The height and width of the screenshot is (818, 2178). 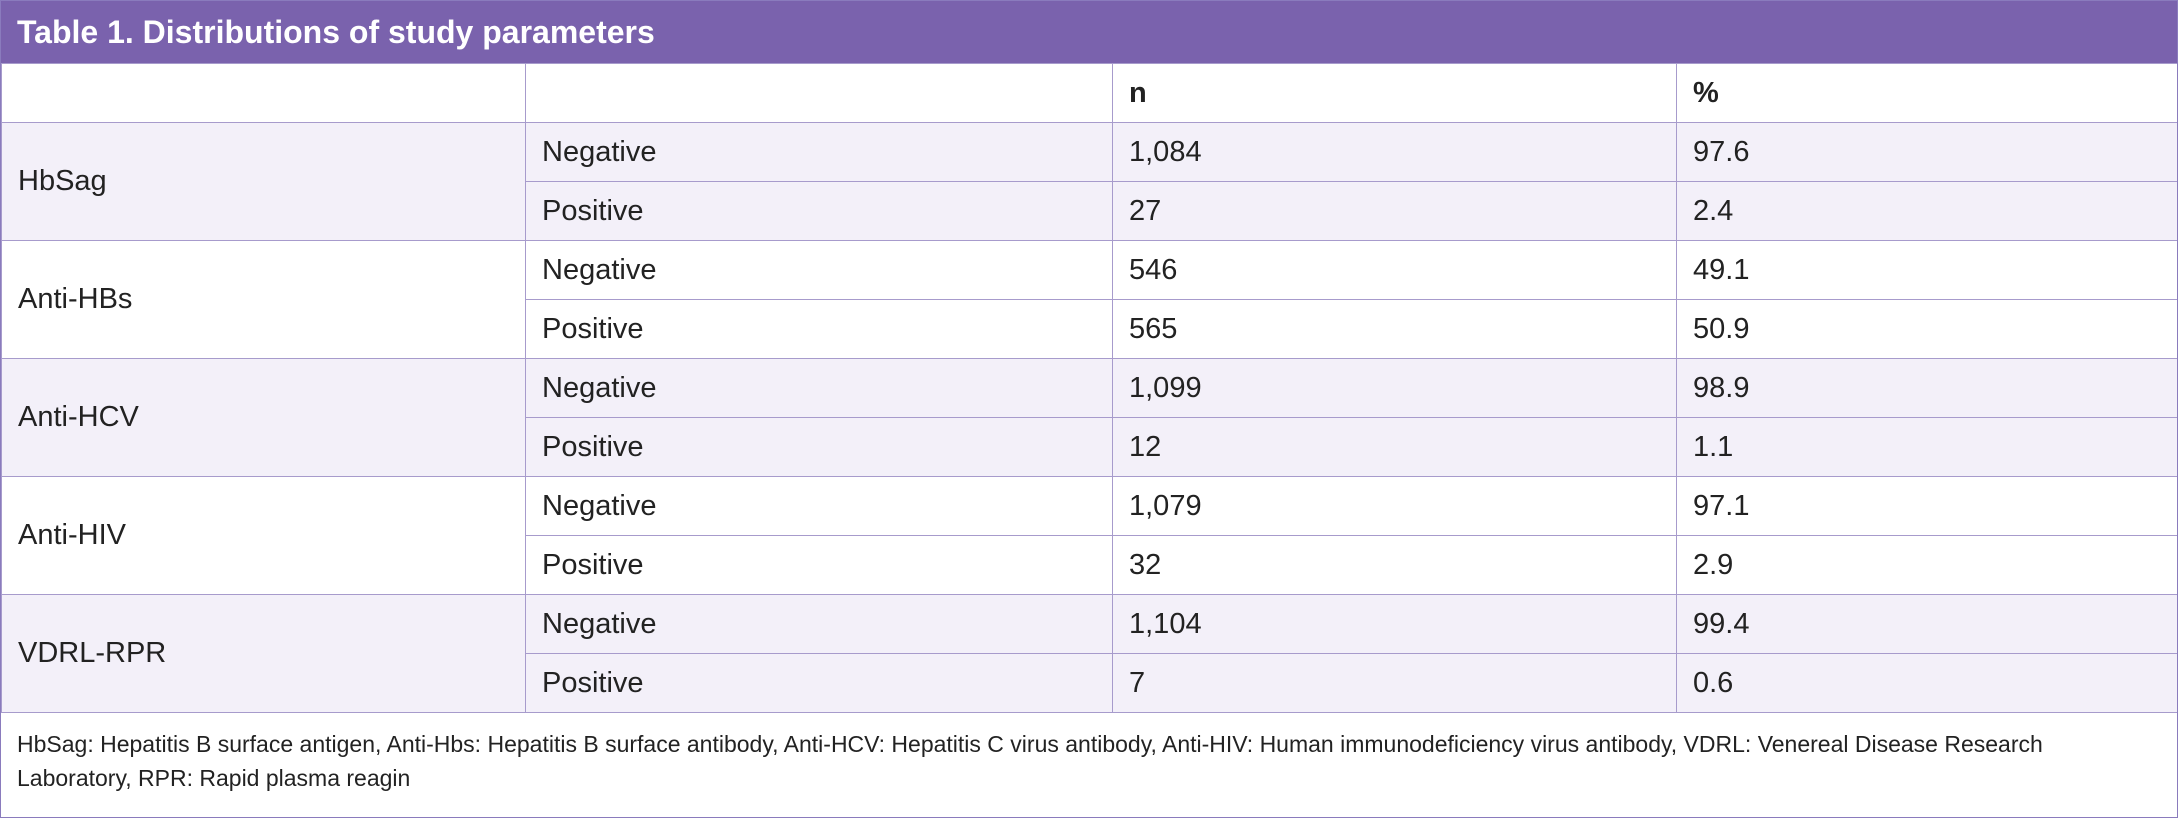 I want to click on value-cell: 2.4, so click(x=1926, y=211).